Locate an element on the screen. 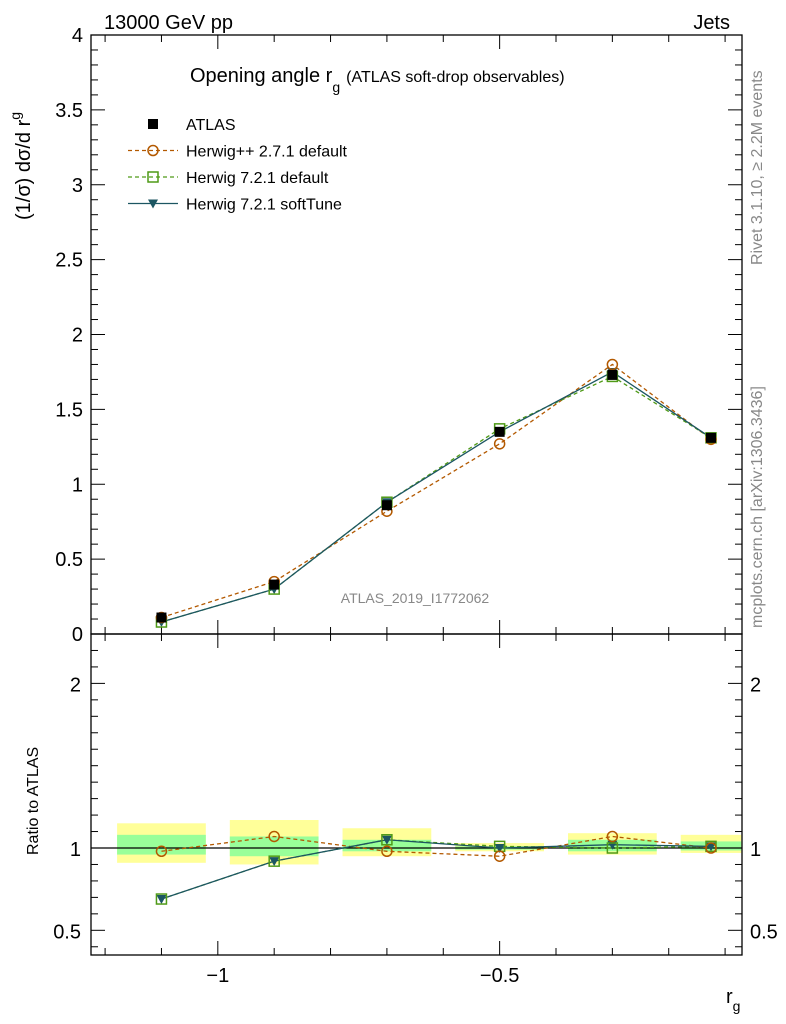  y-tick-label: 3 is located at coordinates (77, 186).